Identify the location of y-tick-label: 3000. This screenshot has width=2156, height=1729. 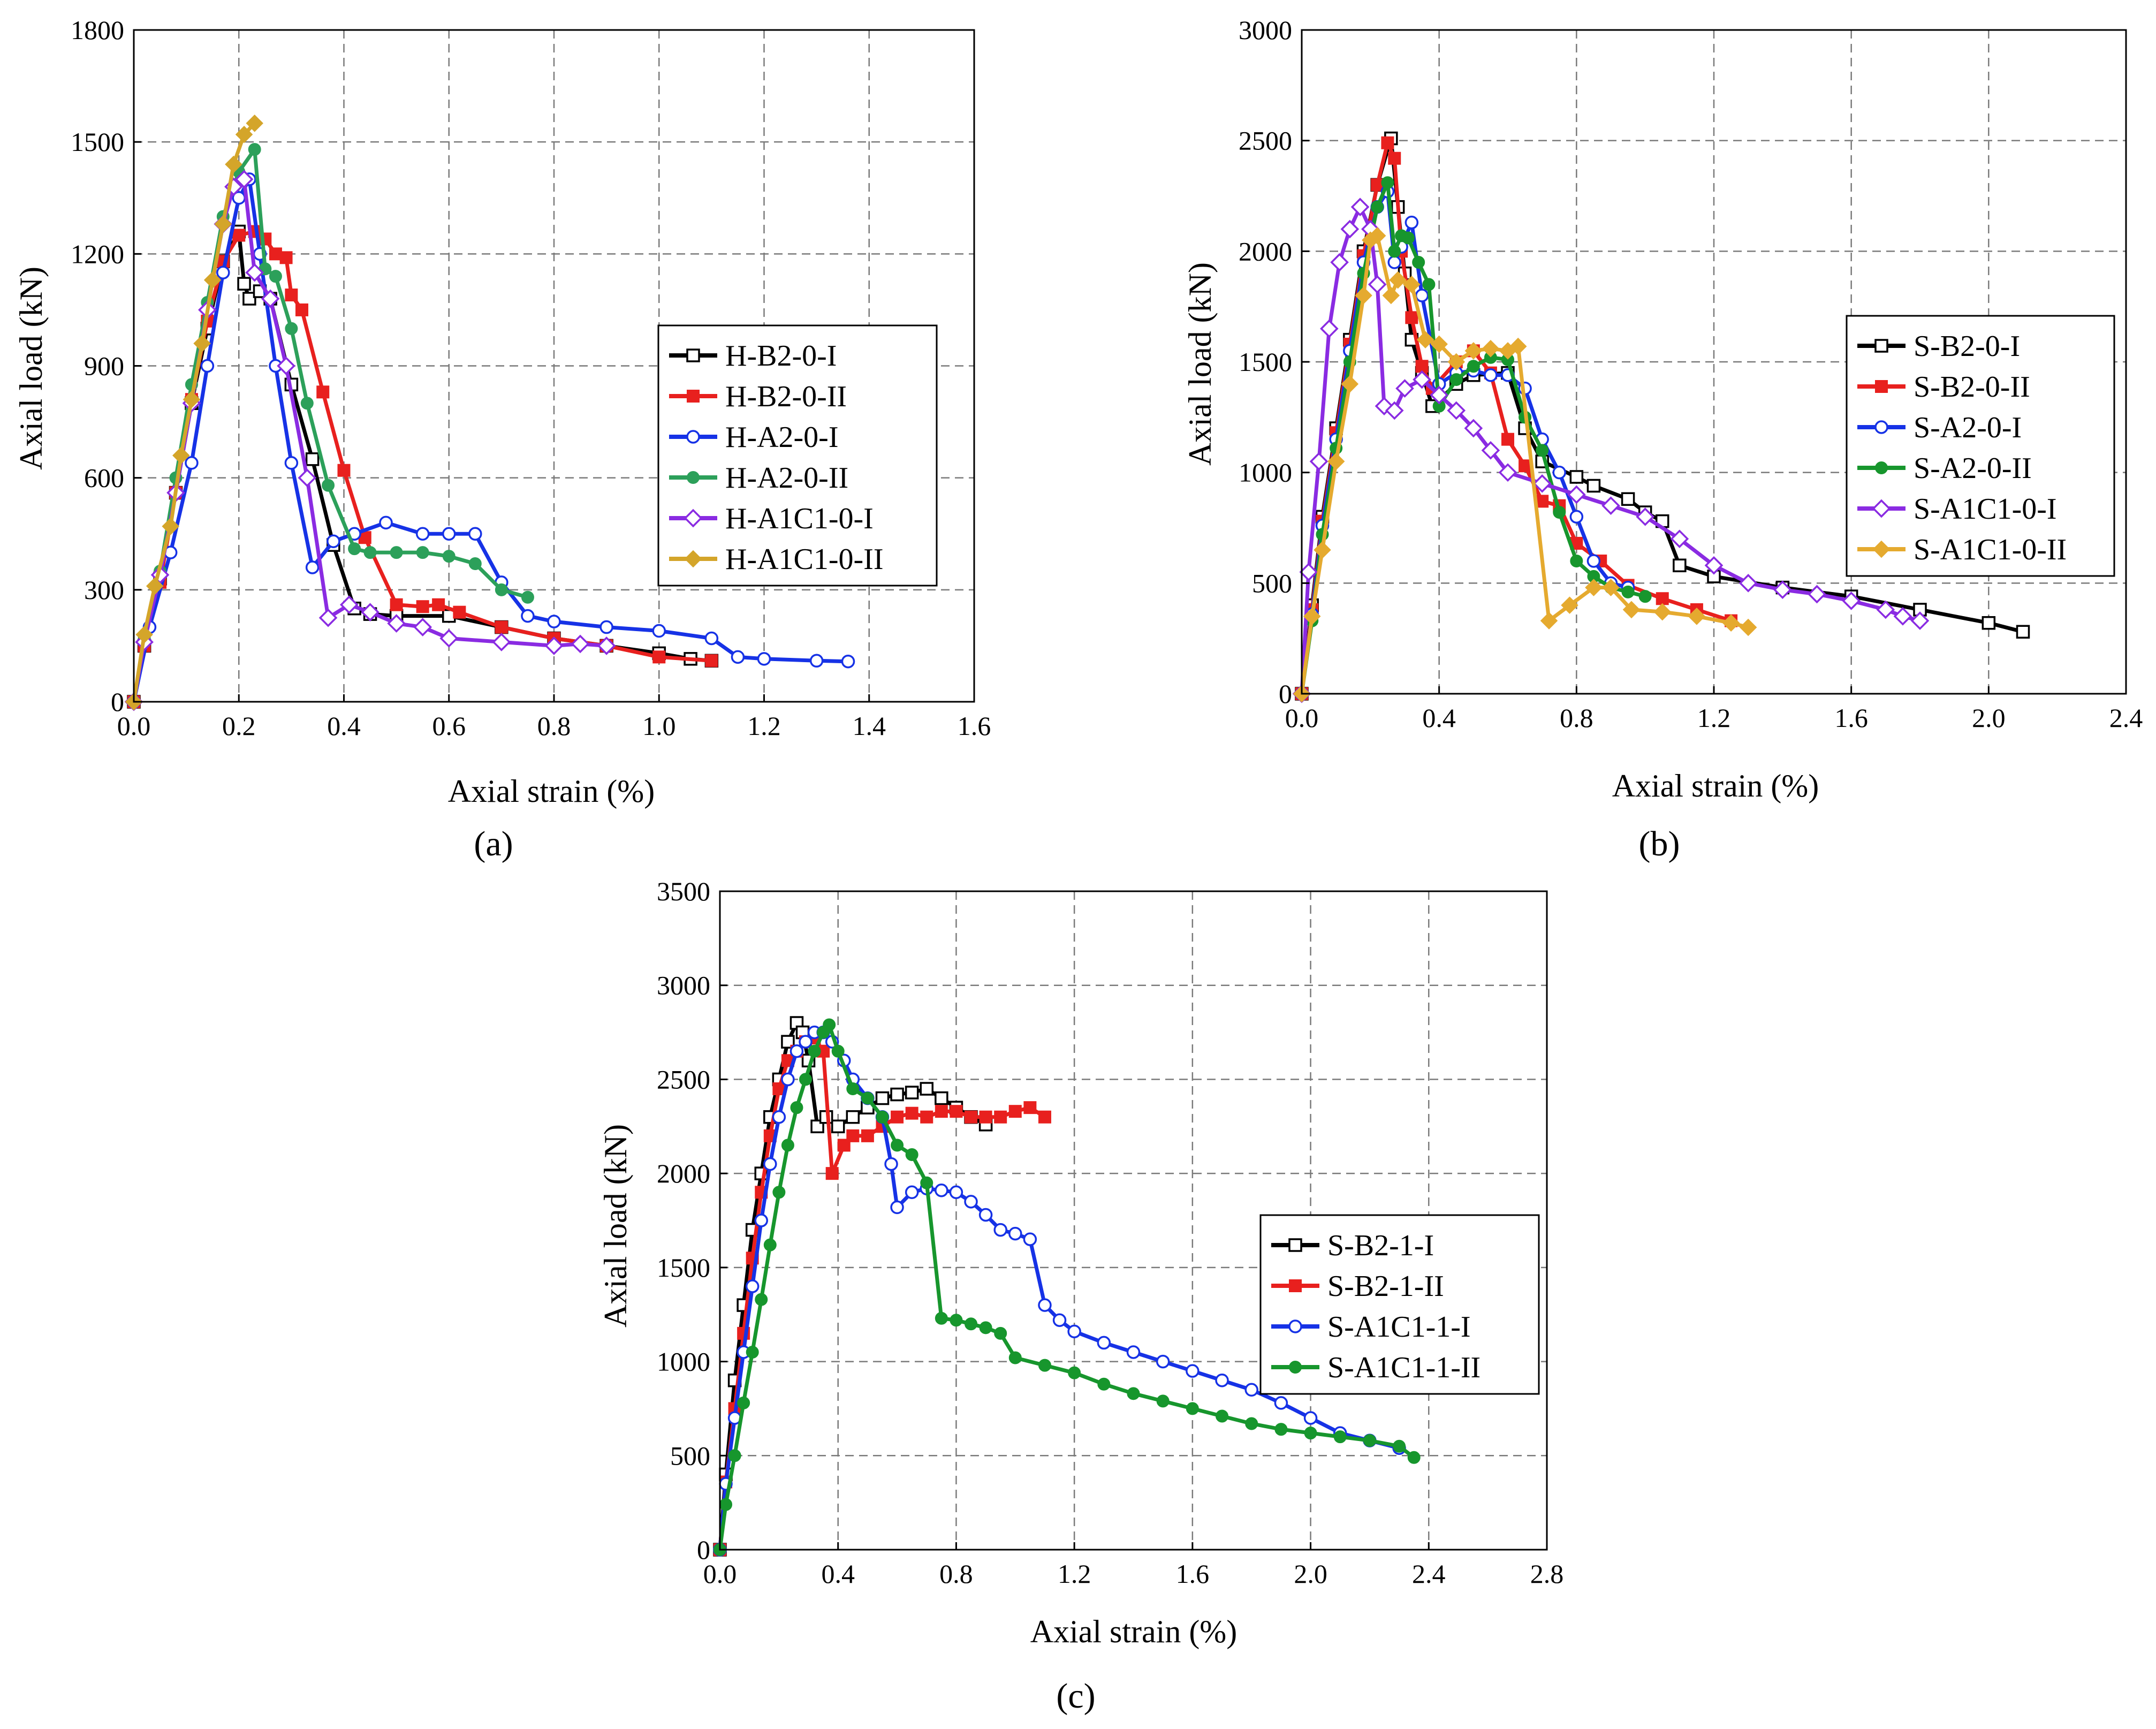
(683, 985).